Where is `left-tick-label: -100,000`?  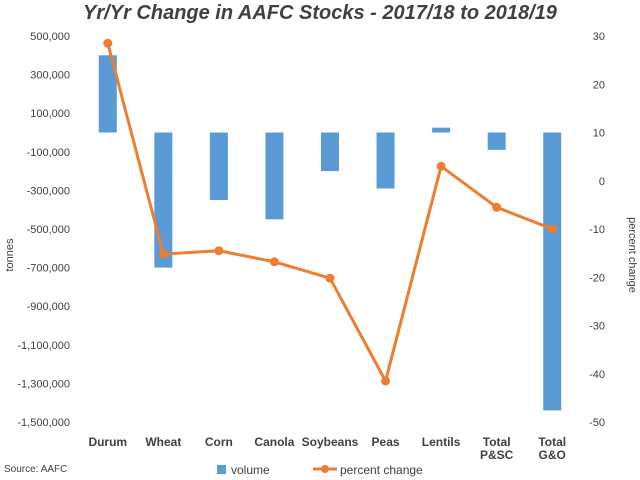 left-tick-label: -100,000 is located at coordinates (48, 153).